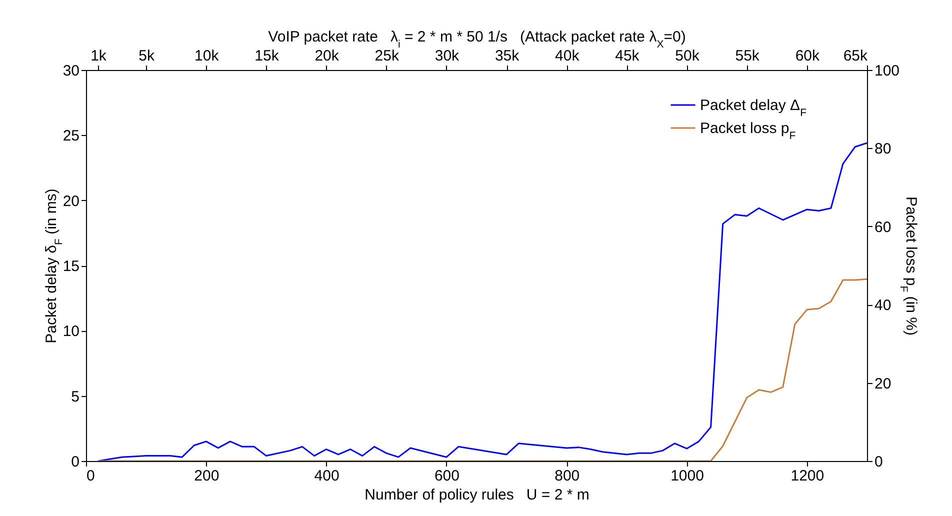 This screenshot has height=516, width=952. What do you see at coordinates (447, 56) in the screenshot?
I see `x2-tick-label: 30k` at bounding box center [447, 56].